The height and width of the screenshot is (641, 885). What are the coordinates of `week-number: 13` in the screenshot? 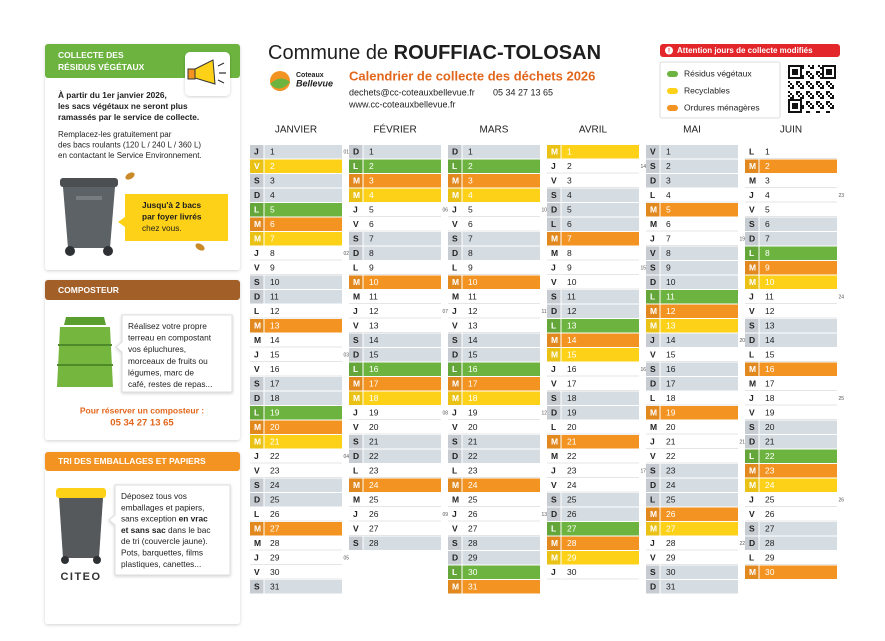 It's located at (545, 515).